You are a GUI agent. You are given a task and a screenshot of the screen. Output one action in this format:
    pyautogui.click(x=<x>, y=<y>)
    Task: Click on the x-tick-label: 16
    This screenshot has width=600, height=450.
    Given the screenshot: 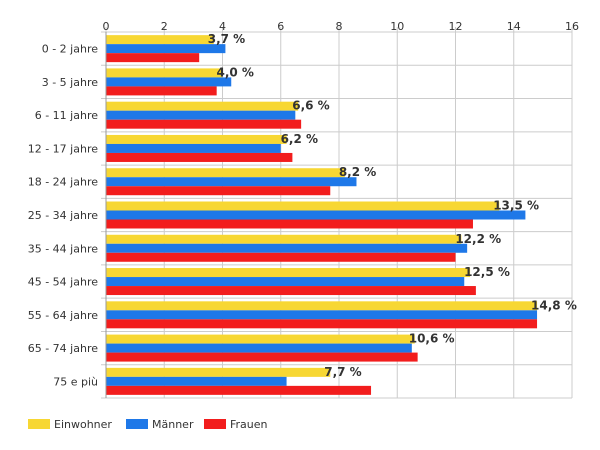 What is the action you would take?
    pyautogui.click(x=572, y=26)
    